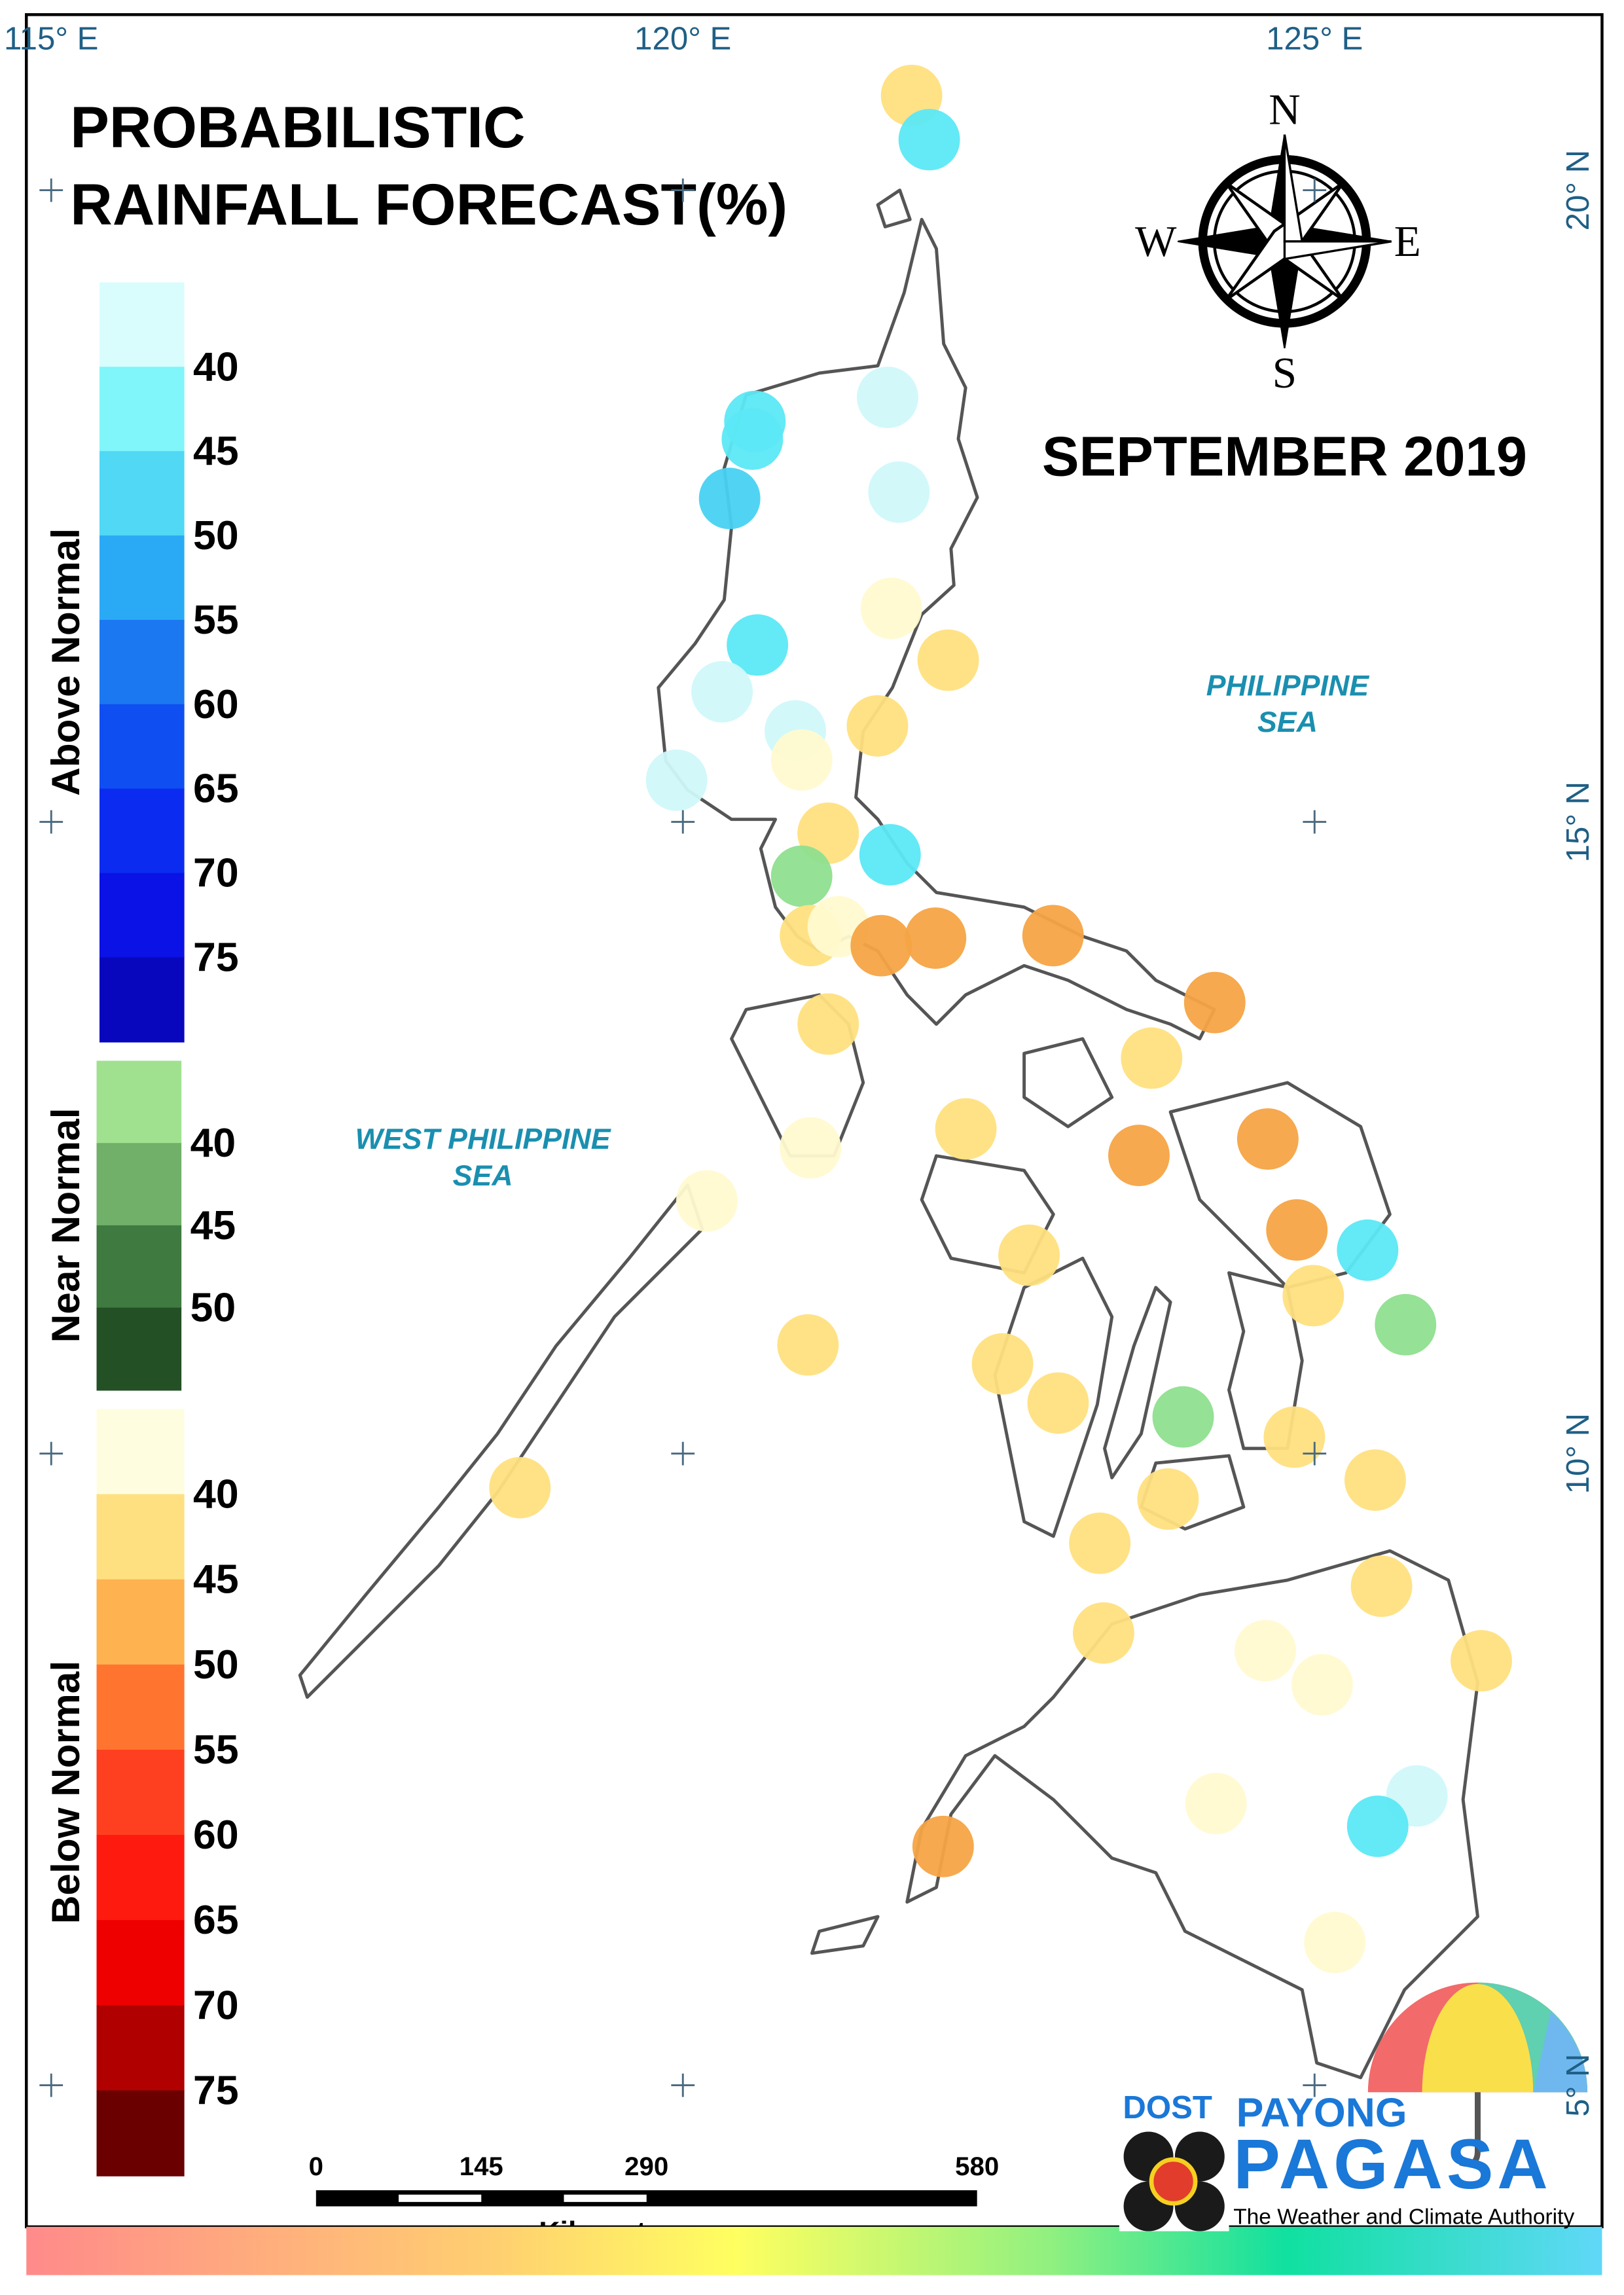 Image resolution: width=1624 pixels, height=2295 pixels. What do you see at coordinates (428, 205) in the screenshot?
I see `title-line: RAINFALL FORECAST(%)` at bounding box center [428, 205].